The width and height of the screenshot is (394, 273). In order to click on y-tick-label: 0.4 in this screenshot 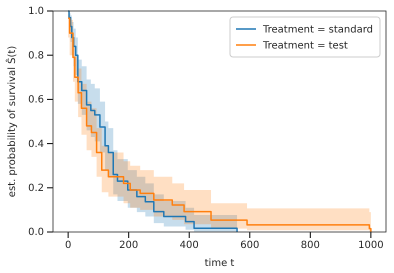, I will do `click(36, 144)`.